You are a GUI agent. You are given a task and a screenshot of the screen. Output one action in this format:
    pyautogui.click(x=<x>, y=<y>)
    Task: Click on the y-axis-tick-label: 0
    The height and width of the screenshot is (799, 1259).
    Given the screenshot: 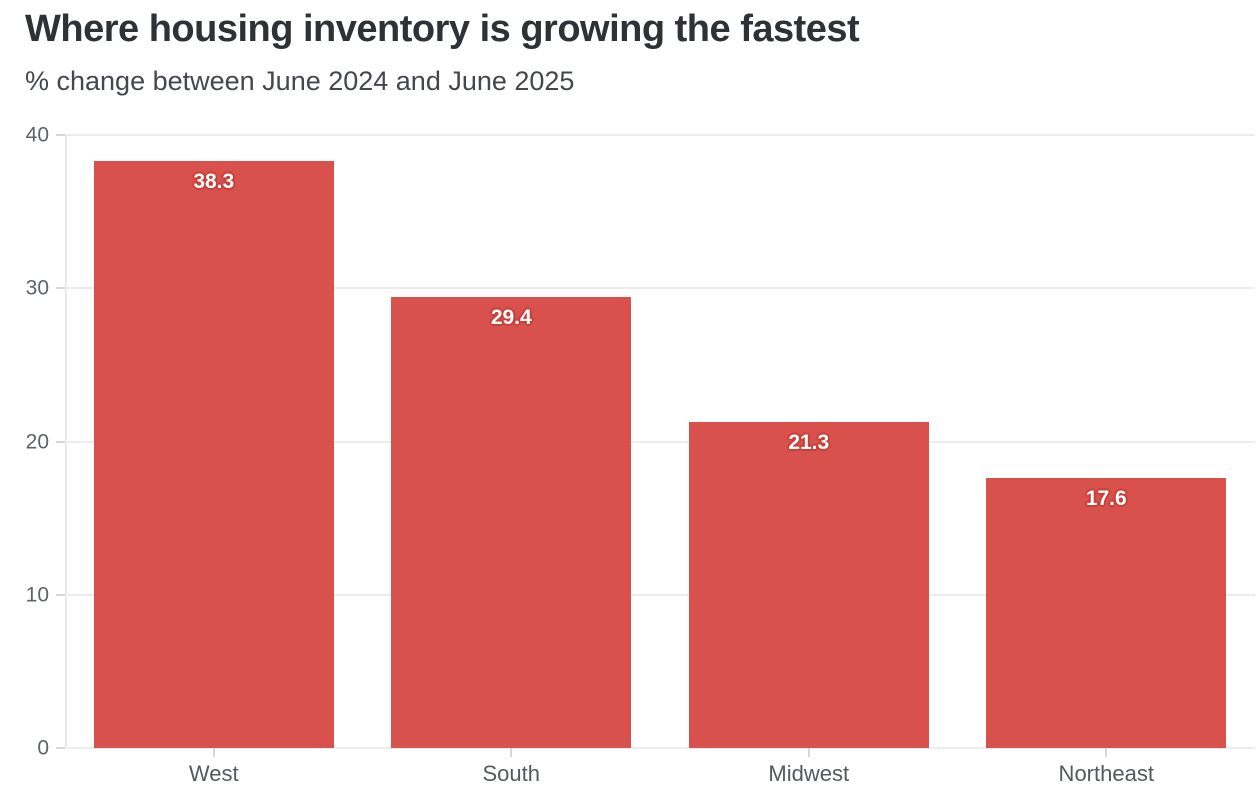 What is the action you would take?
    pyautogui.click(x=43, y=748)
    